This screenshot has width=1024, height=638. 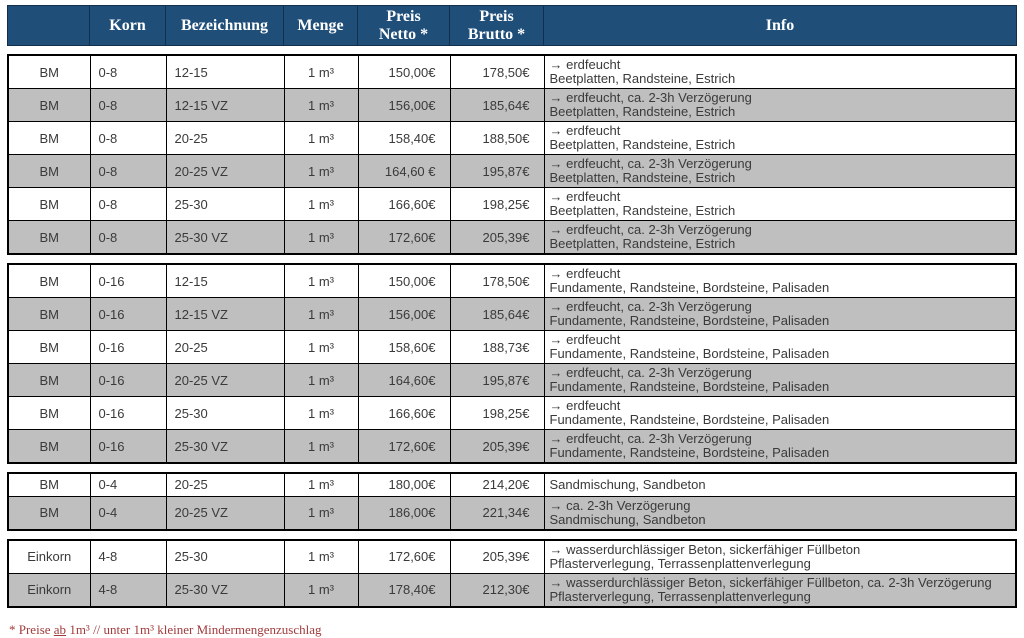 I want to click on cell-preis-netto: 156,00€, so click(x=404, y=314).